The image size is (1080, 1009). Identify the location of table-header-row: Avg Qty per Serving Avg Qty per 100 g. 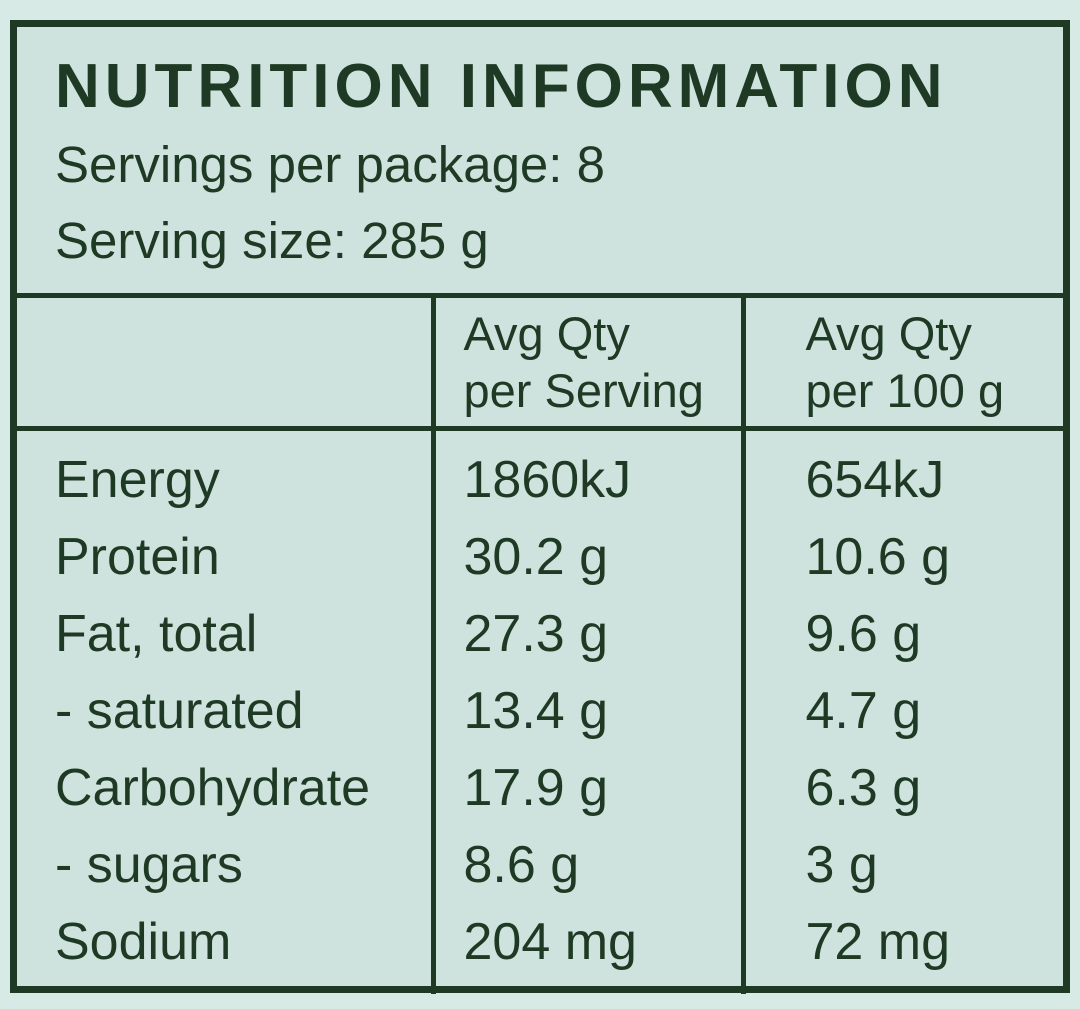
(540, 363).